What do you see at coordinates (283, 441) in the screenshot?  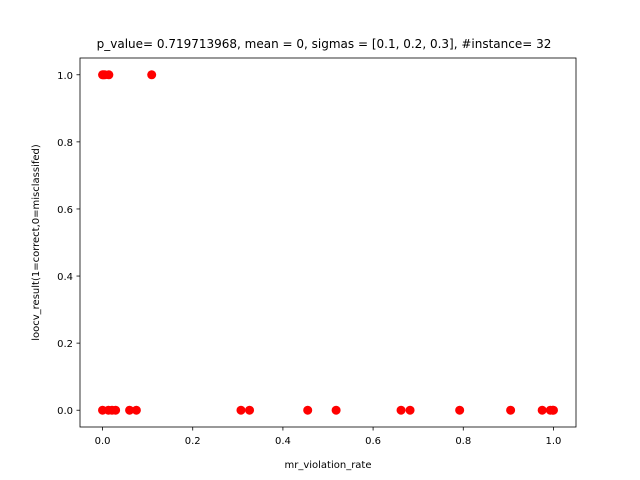 I see `x-tick-label: 0.4` at bounding box center [283, 441].